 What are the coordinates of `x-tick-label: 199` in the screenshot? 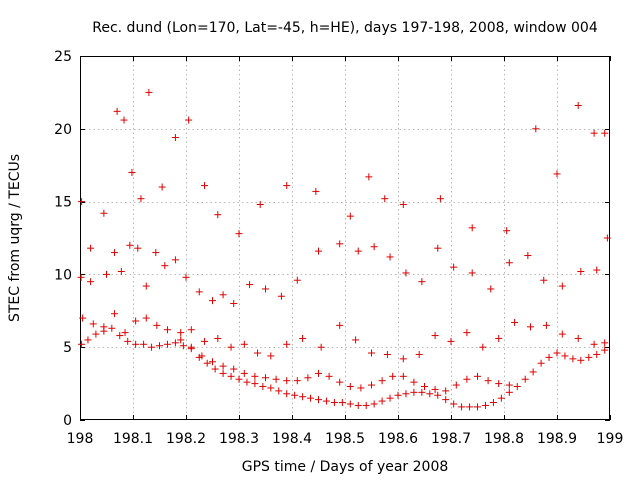 It's located at (610, 439).